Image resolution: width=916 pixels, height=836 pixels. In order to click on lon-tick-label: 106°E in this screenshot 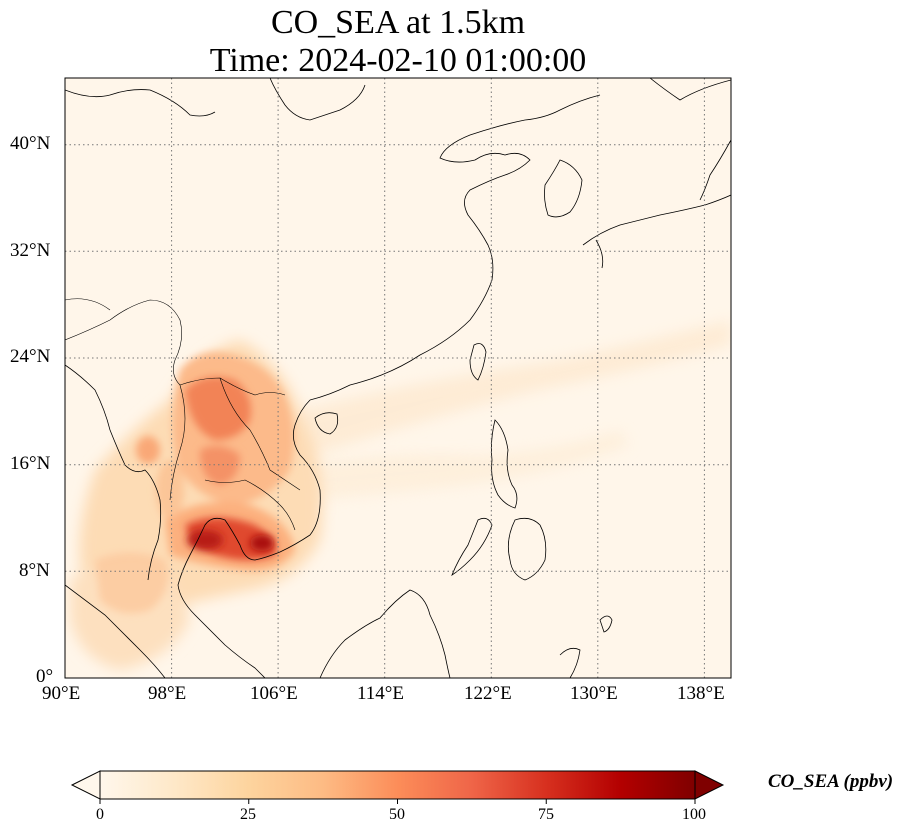, I will do `click(274, 693)`.